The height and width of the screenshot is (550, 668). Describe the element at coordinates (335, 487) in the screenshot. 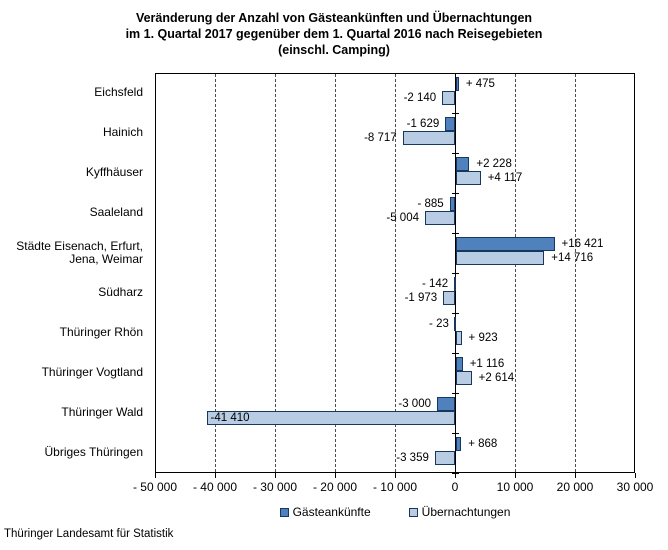

I see `axis-tick-label: - 20 000` at that location.